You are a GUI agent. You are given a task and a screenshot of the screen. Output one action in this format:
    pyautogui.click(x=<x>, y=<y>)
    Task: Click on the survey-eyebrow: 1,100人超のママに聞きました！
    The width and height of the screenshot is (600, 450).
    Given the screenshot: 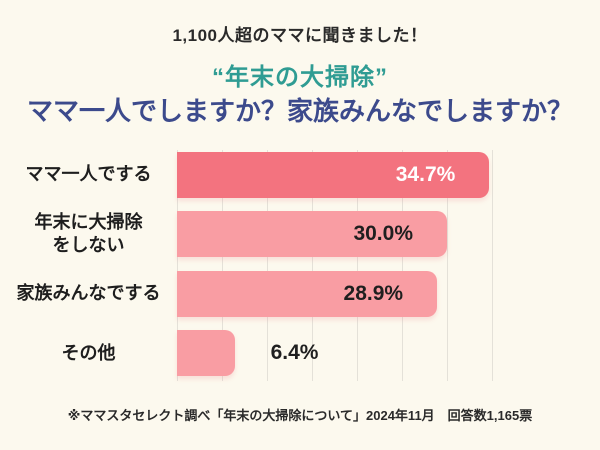 What is the action you would take?
    pyautogui.click(x=300, y=35)
    